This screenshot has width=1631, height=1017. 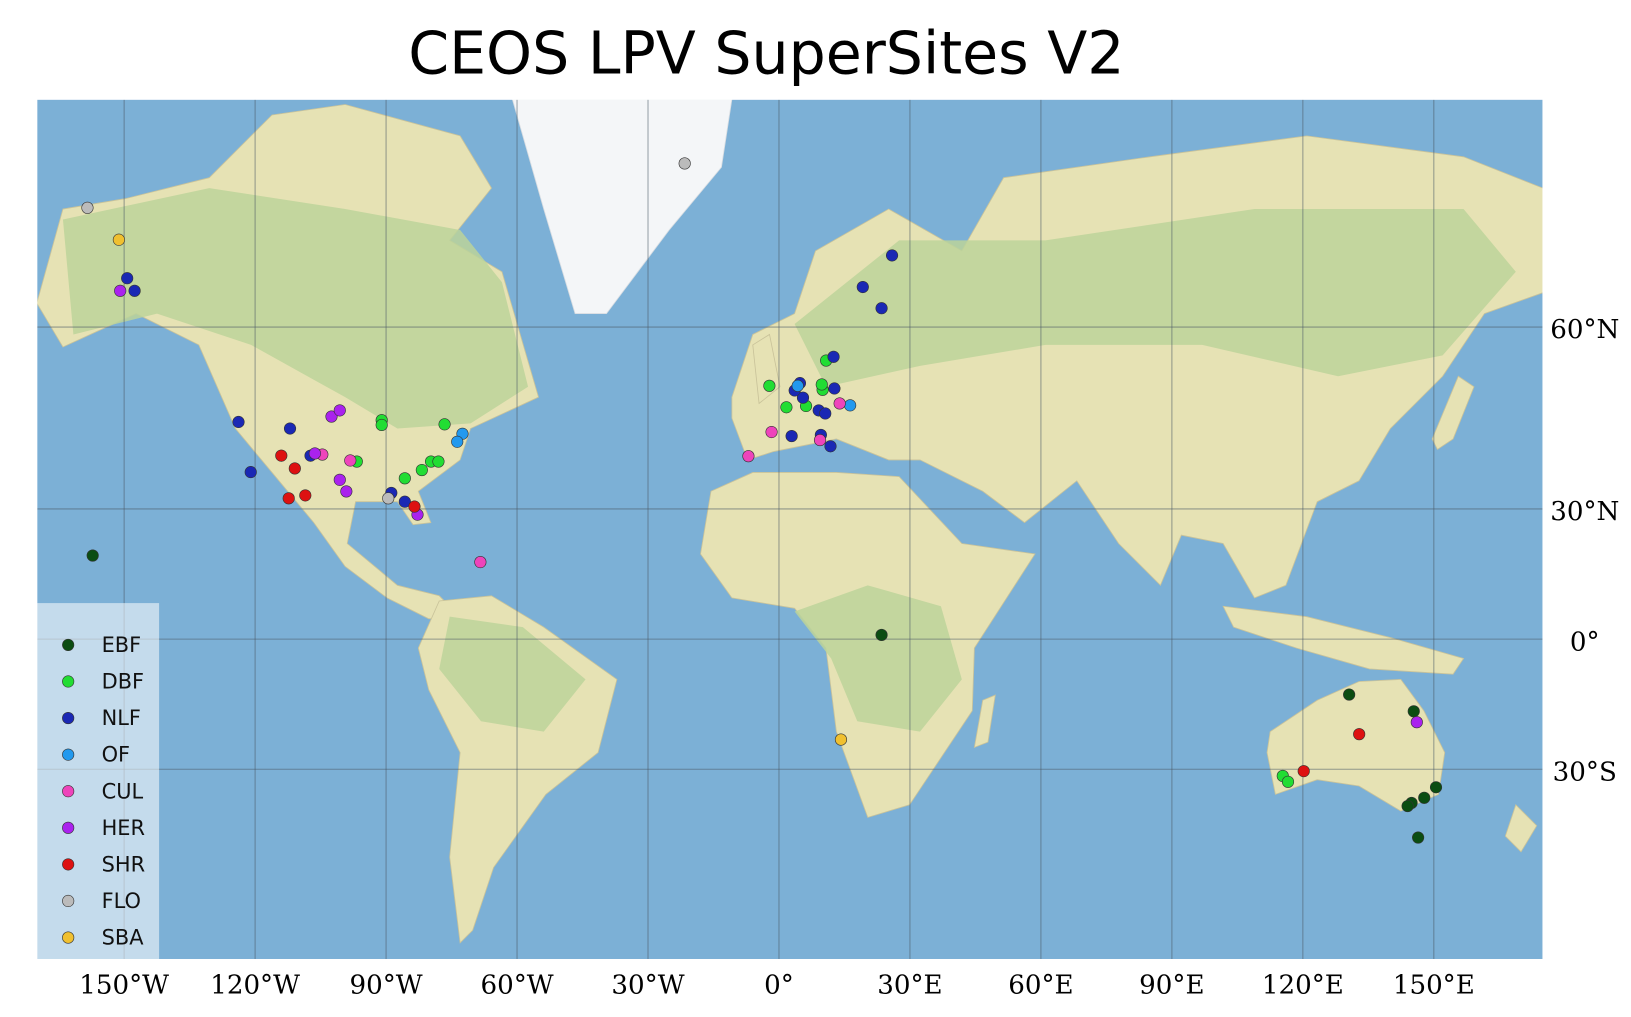 I want to click on x-tick-label: 60°W, so click(x=516, y=986).